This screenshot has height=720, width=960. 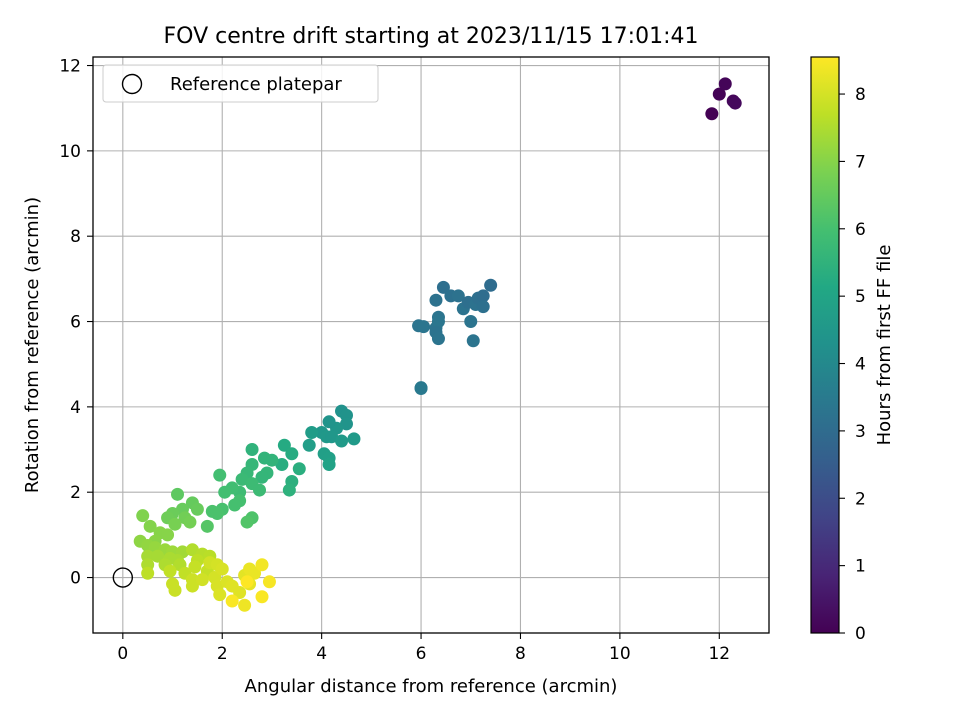 I want to click on legend-entry-reference: Reference platepar, so click(x=256, y=84).